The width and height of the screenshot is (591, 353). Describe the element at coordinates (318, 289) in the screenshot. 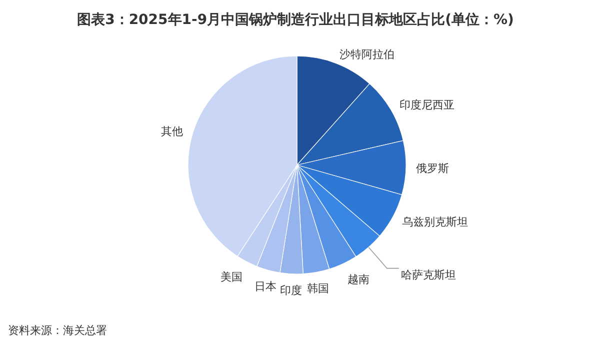

I see `slice-label: 韩国` at that location.